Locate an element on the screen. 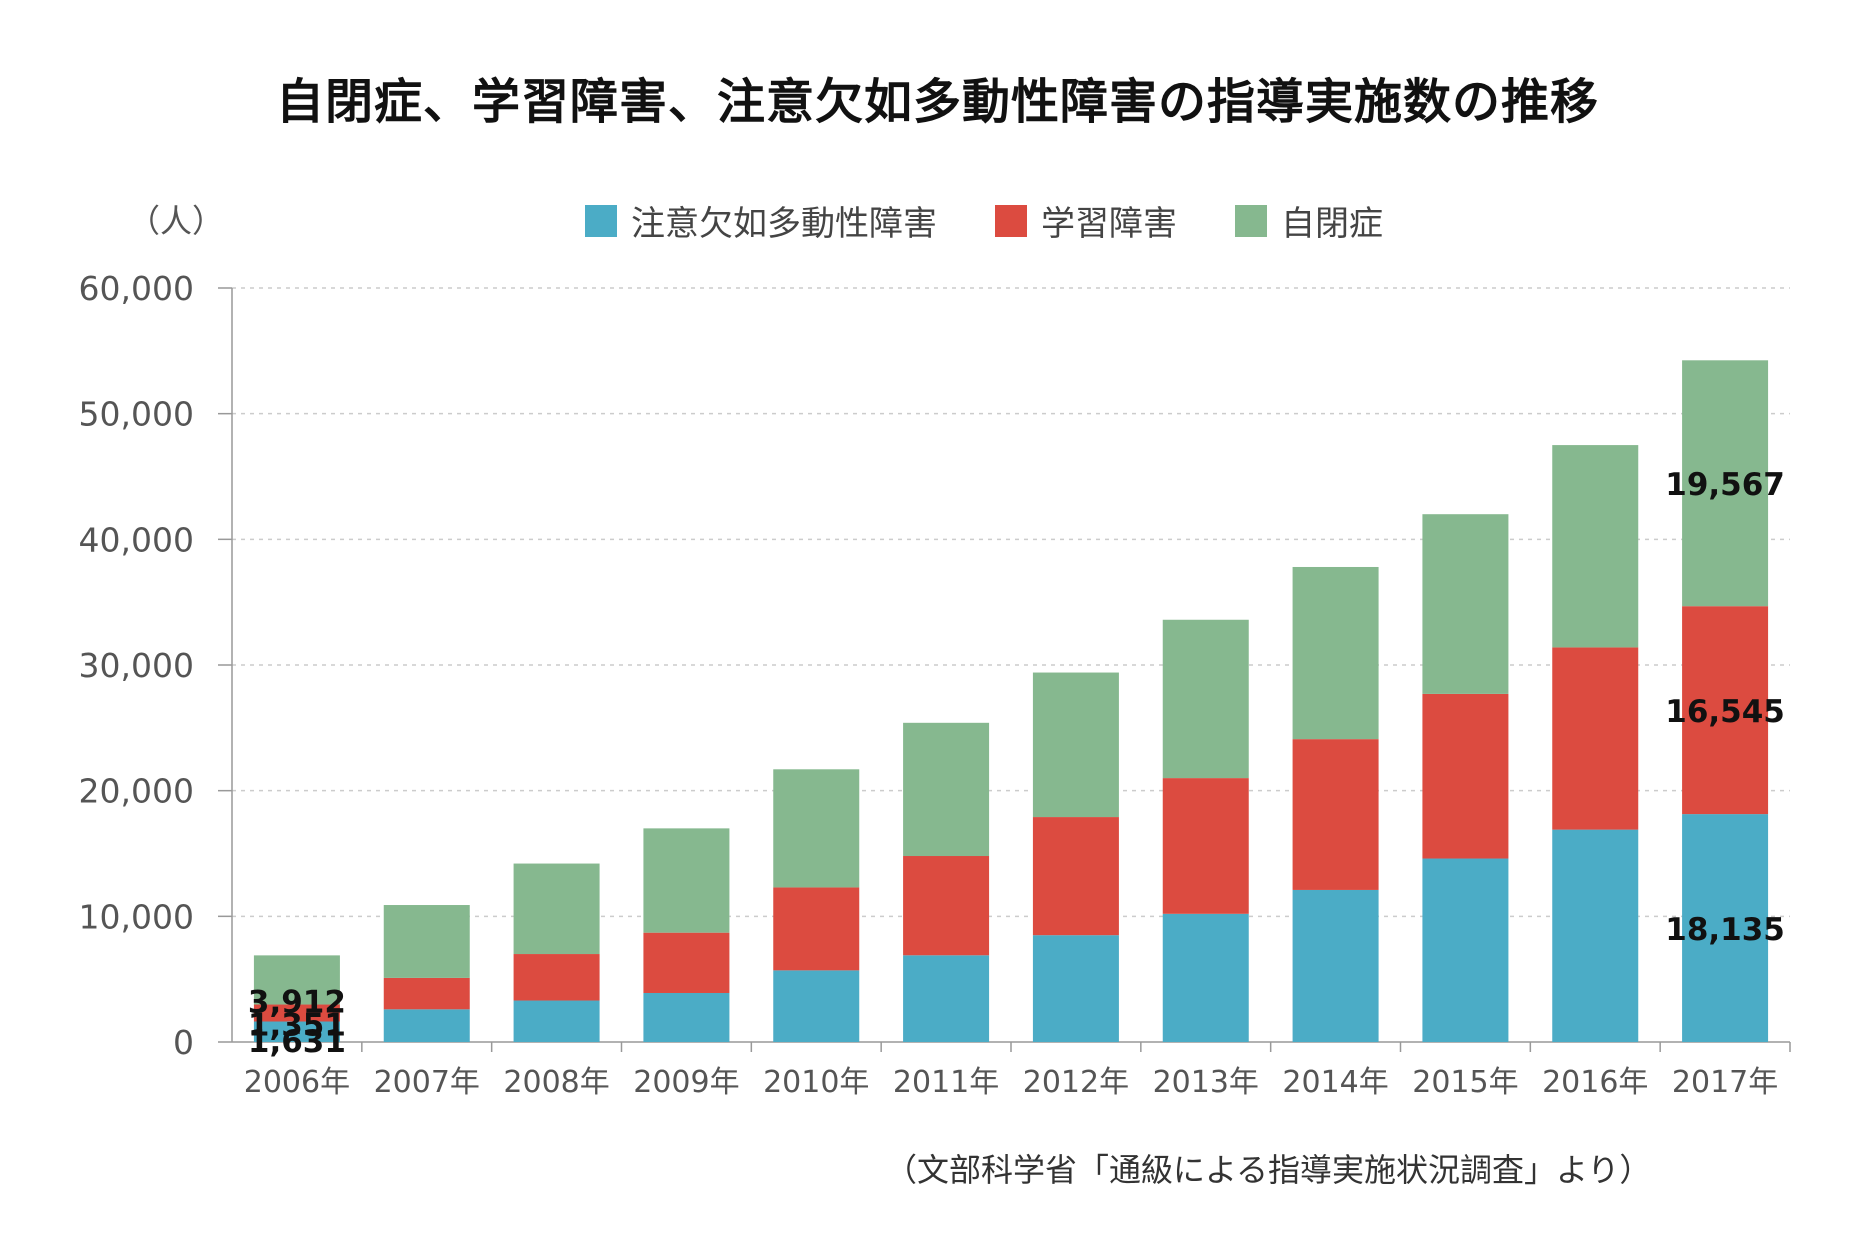 Image resolution: width=1875 pixels, height=1250 pixels. y-tick-label: 50,000 is located at coordinates (136, 414).